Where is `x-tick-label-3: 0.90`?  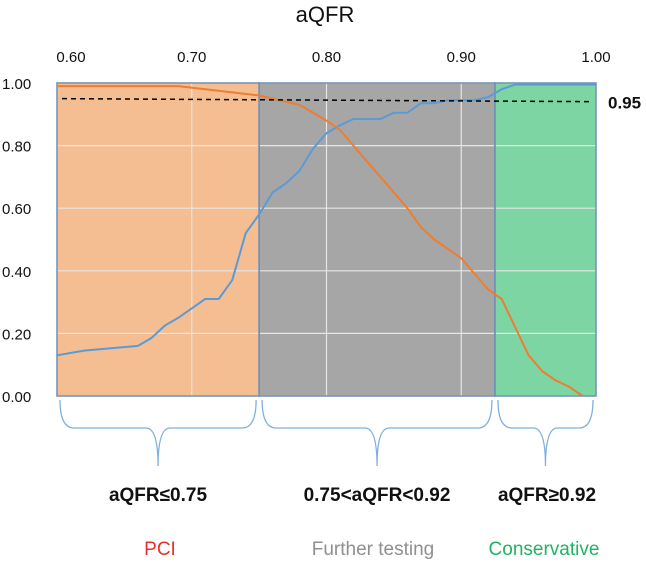
x-tick-label-3: 0.90 is located at coordinates (461, 57).